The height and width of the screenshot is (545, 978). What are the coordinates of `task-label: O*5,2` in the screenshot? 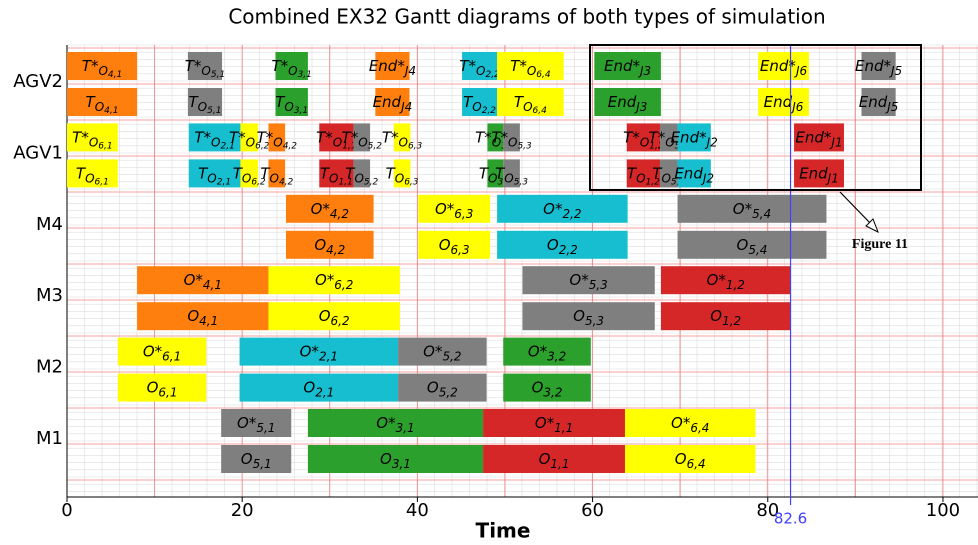 It's located at (442, 352).